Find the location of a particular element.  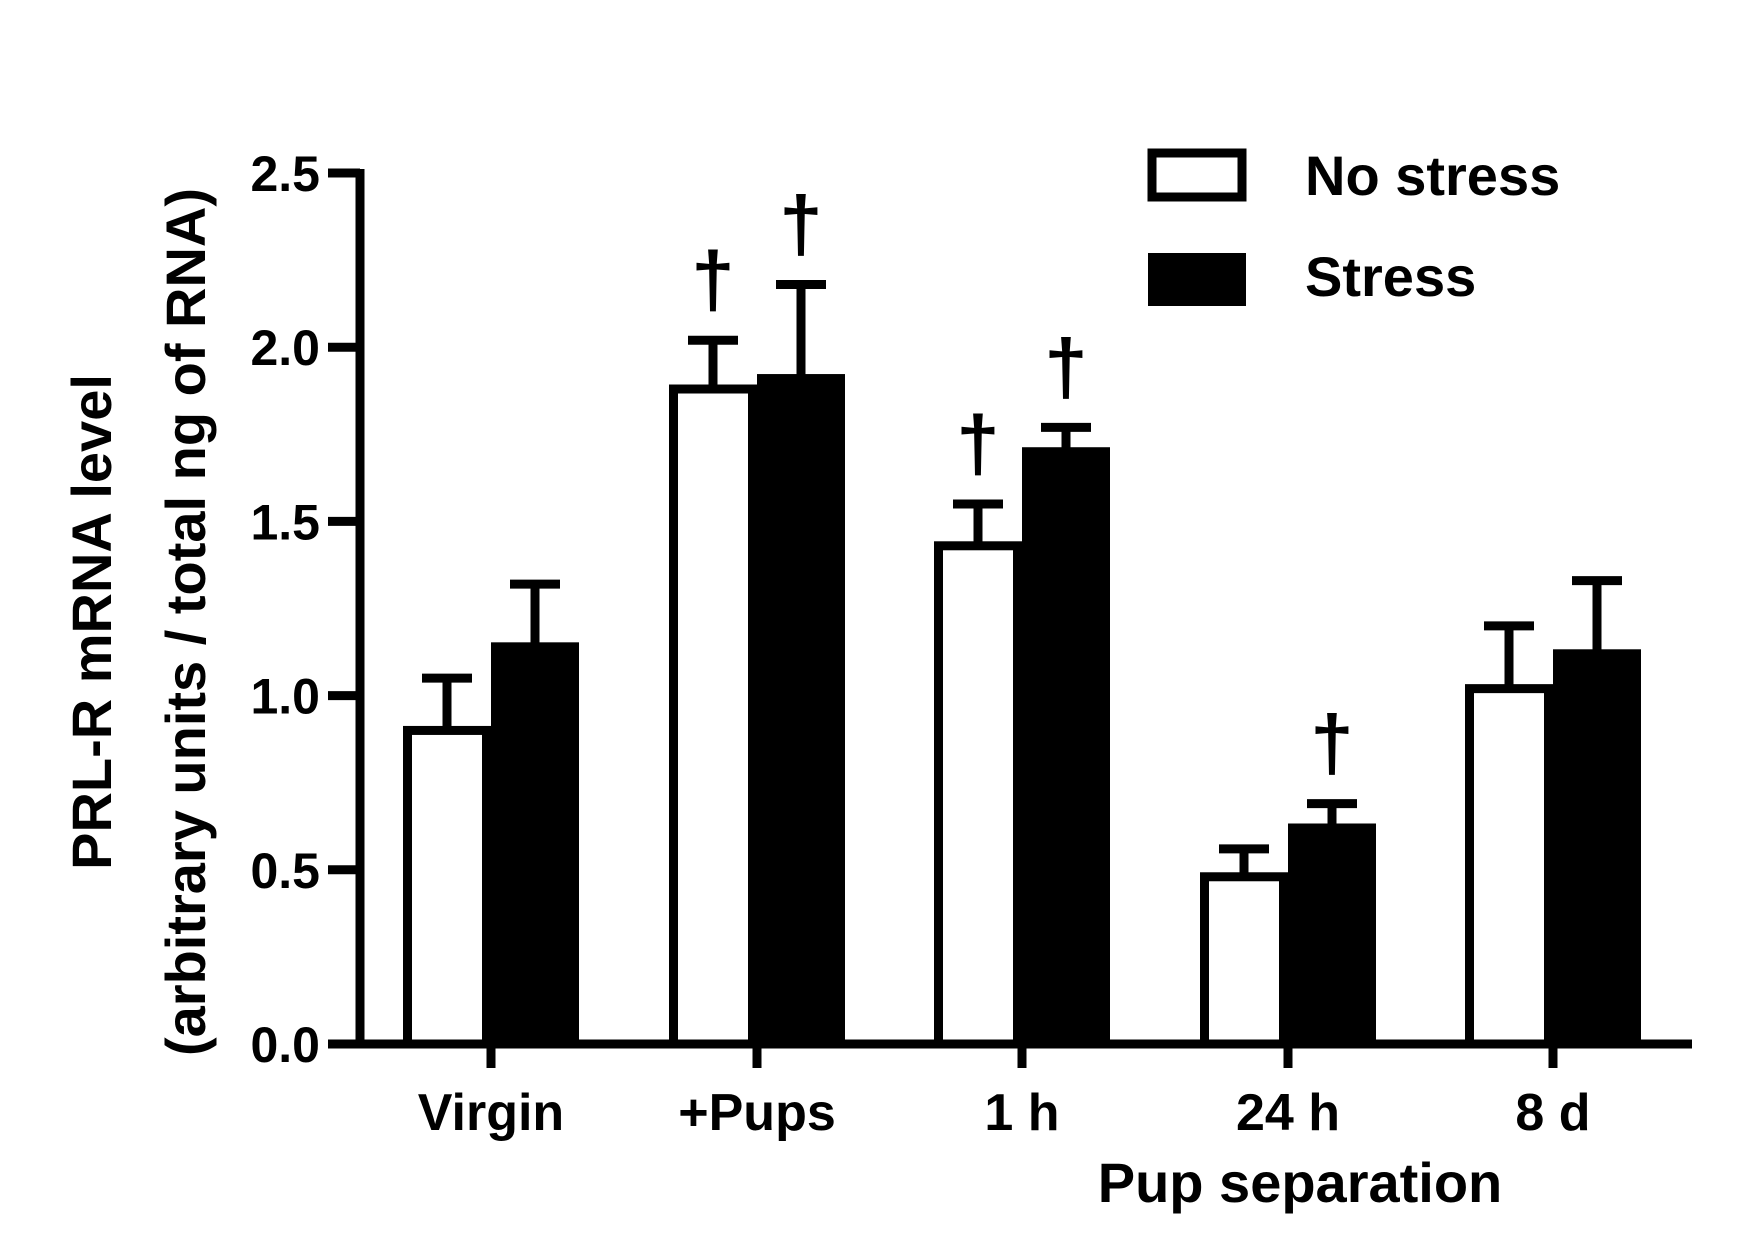

y-tick-label-2: 1.0 is located at coordinates (285, 697).